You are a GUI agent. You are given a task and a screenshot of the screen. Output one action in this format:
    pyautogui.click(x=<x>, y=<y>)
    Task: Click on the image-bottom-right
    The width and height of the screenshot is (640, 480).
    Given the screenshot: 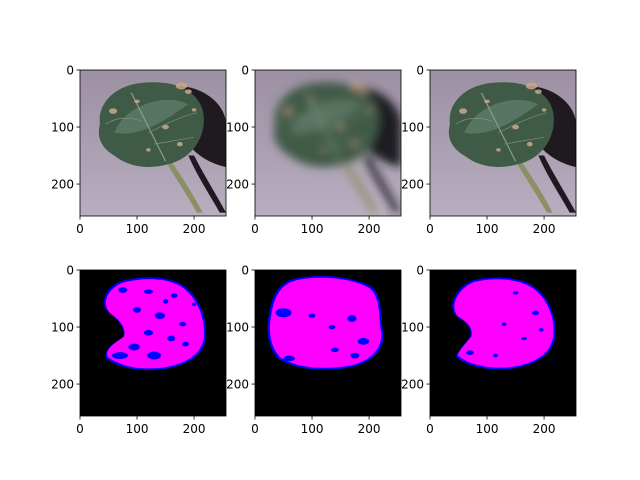 What is the action you would take?
    pyautogui.click(x=503, y=343)
    